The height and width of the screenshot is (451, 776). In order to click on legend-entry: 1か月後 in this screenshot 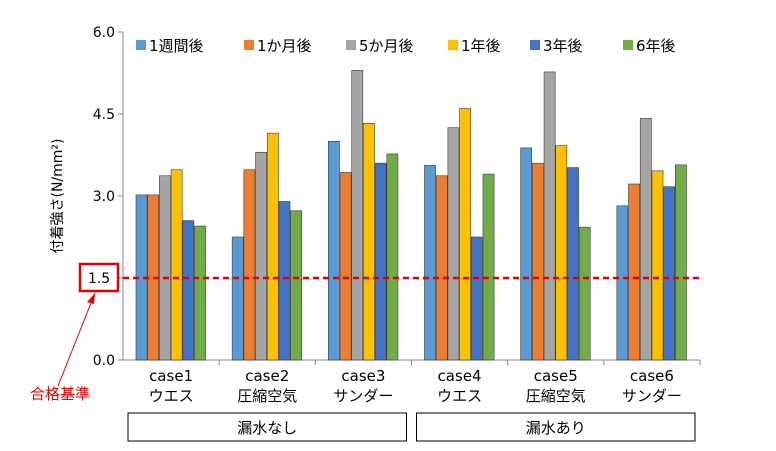, I will do `click(284, 46)`.